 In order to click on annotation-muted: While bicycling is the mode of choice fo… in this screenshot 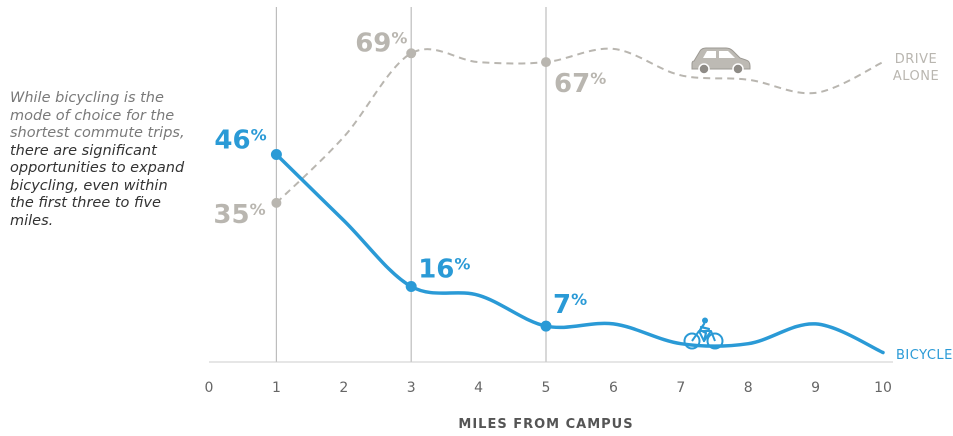, I will do `click(97, 115)`.